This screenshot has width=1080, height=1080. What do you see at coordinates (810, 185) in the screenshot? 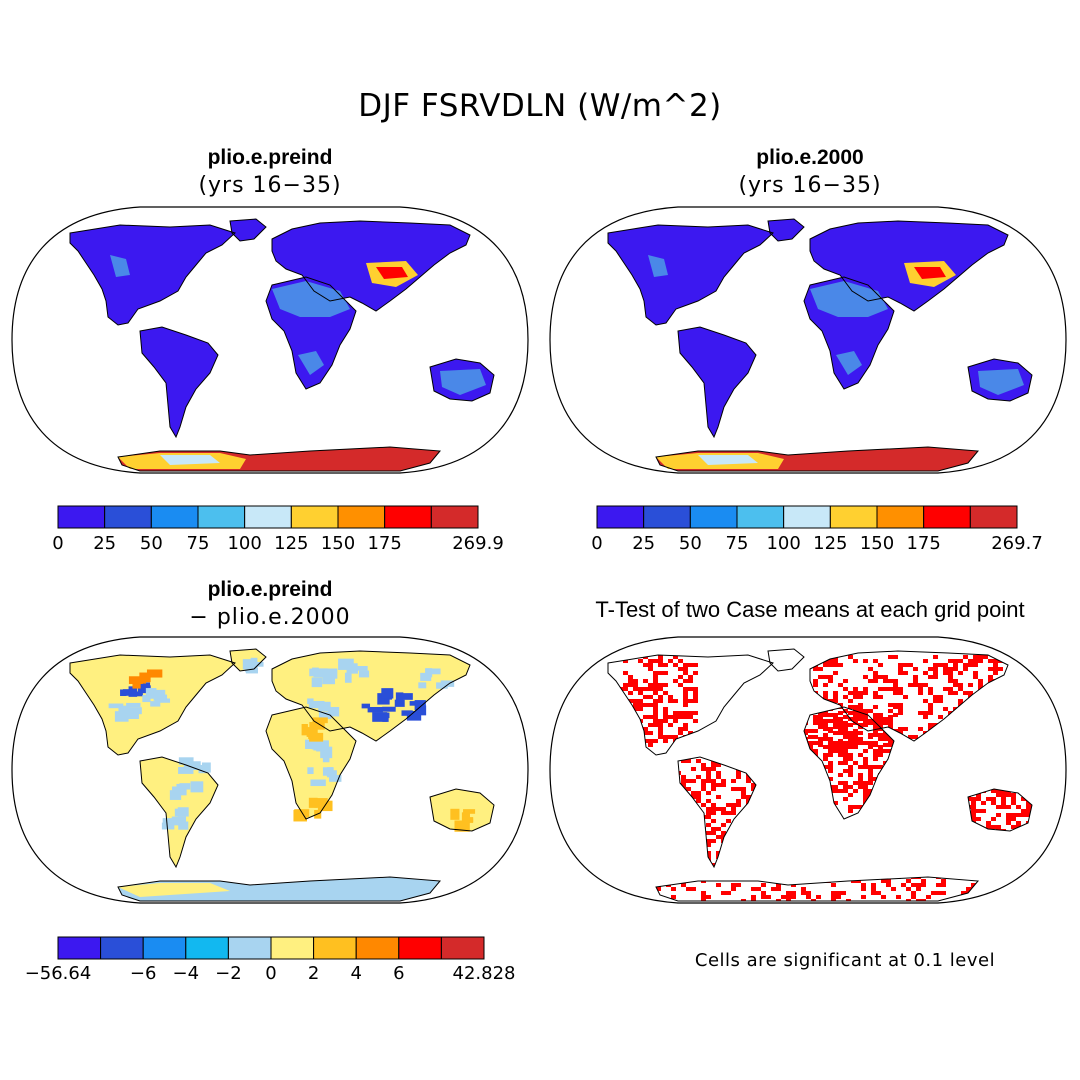
I see `panel-2000-subtitle: (yrs 16−35)` at bounding box center [810, 185].